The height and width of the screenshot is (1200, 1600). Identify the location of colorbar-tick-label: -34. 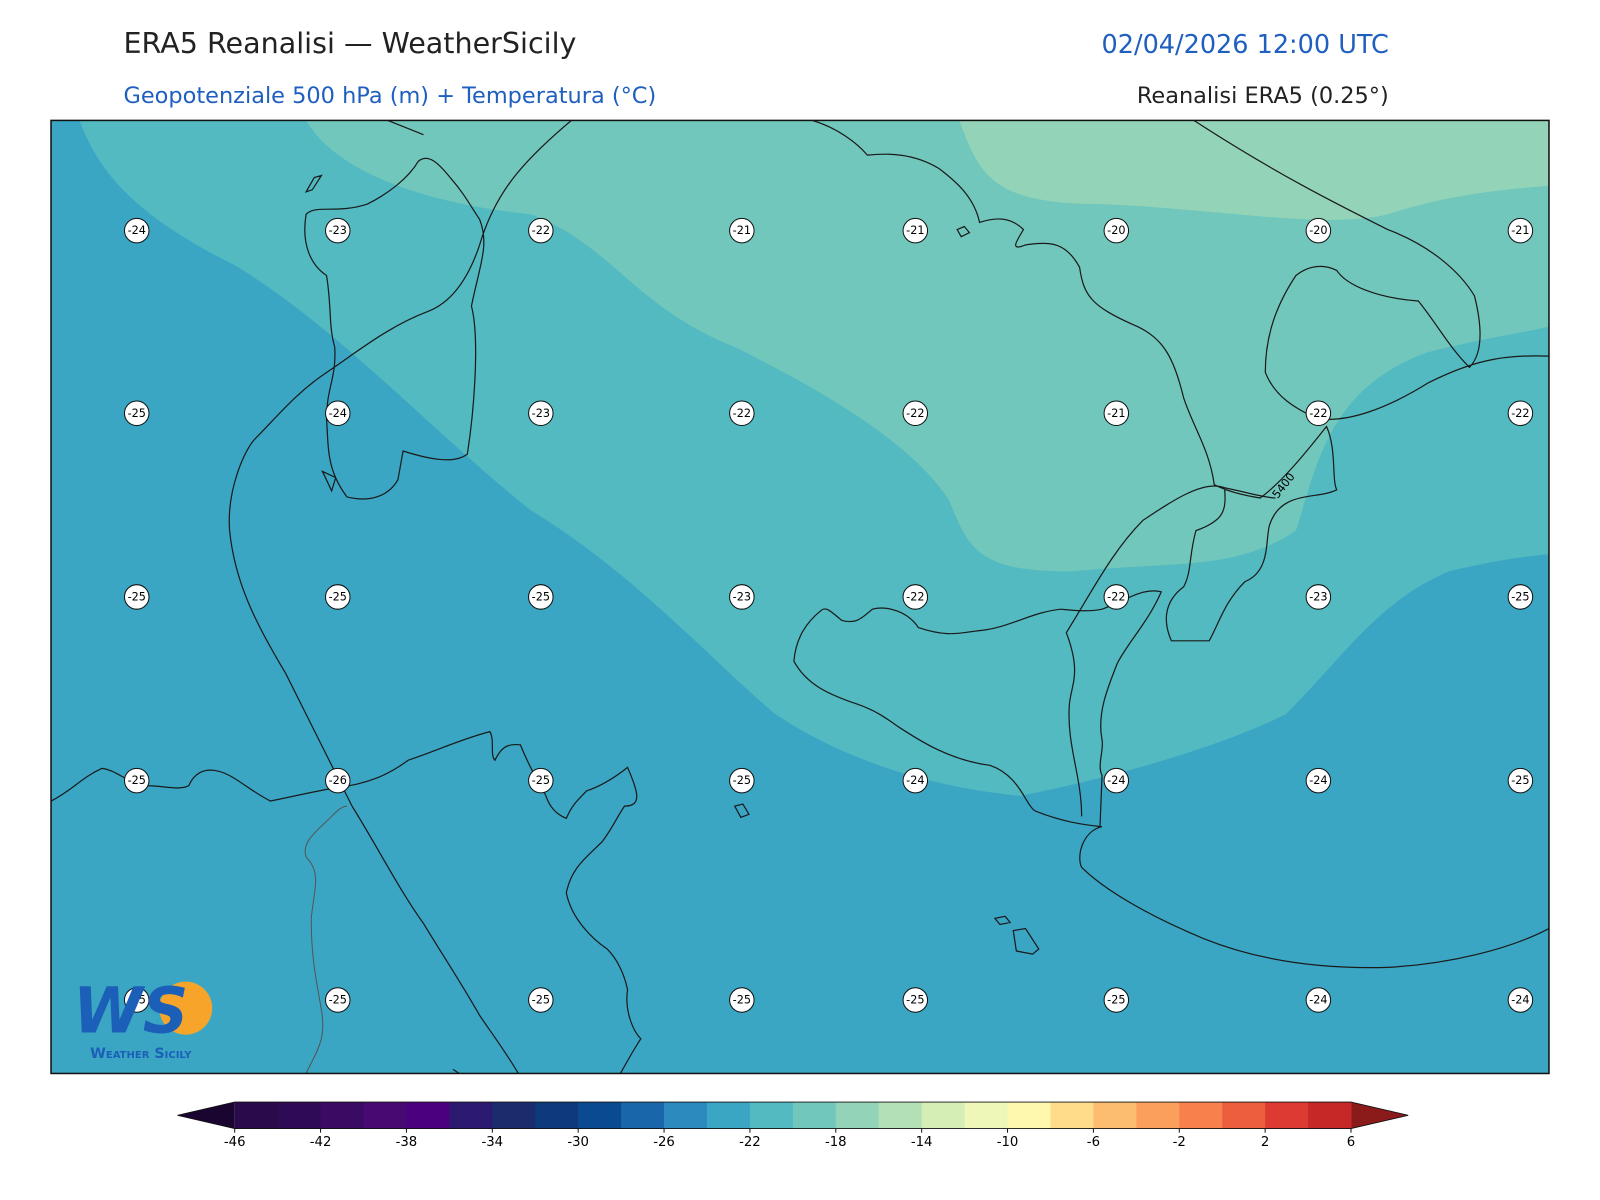
(492, 1142).